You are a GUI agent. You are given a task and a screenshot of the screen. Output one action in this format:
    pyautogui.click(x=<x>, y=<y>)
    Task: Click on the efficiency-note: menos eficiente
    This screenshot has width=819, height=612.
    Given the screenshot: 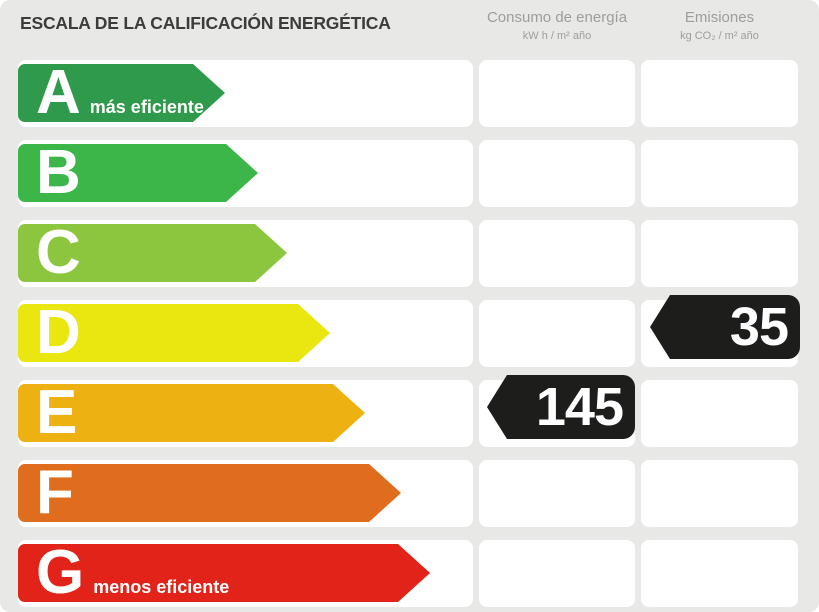 What is the action you would take?
    pyautogui.click(x=161, y=587)
    